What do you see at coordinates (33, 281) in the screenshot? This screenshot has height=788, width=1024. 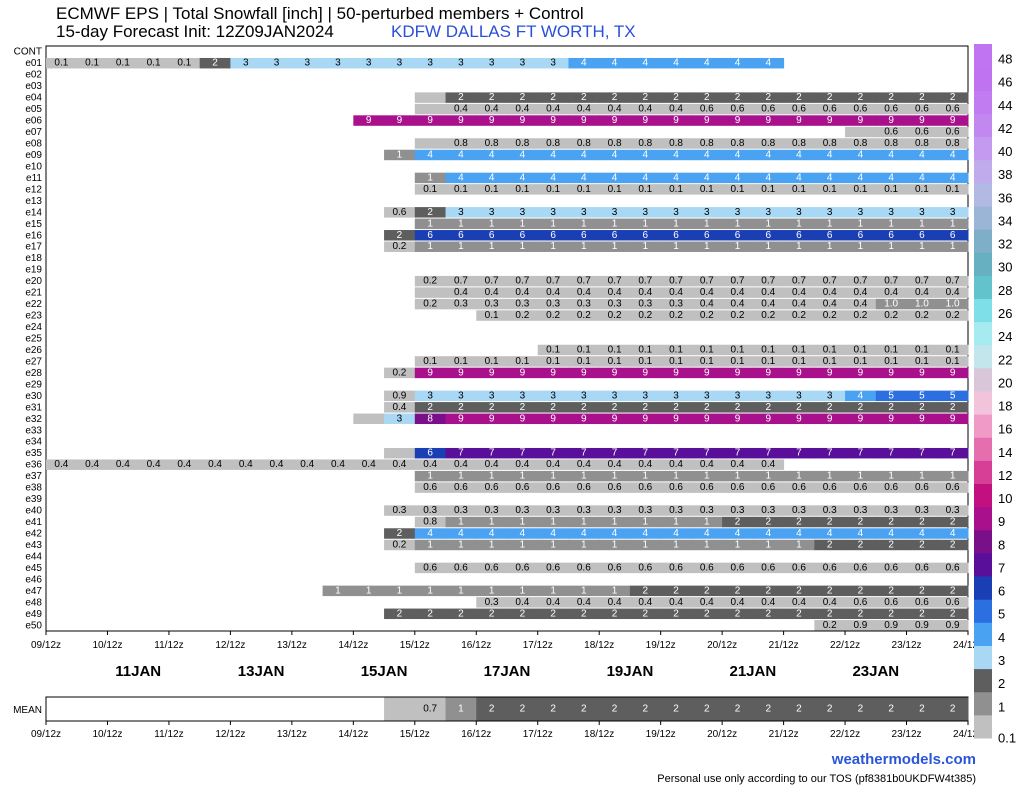 I see `member-label: e20` at bounding box center [33, 281].